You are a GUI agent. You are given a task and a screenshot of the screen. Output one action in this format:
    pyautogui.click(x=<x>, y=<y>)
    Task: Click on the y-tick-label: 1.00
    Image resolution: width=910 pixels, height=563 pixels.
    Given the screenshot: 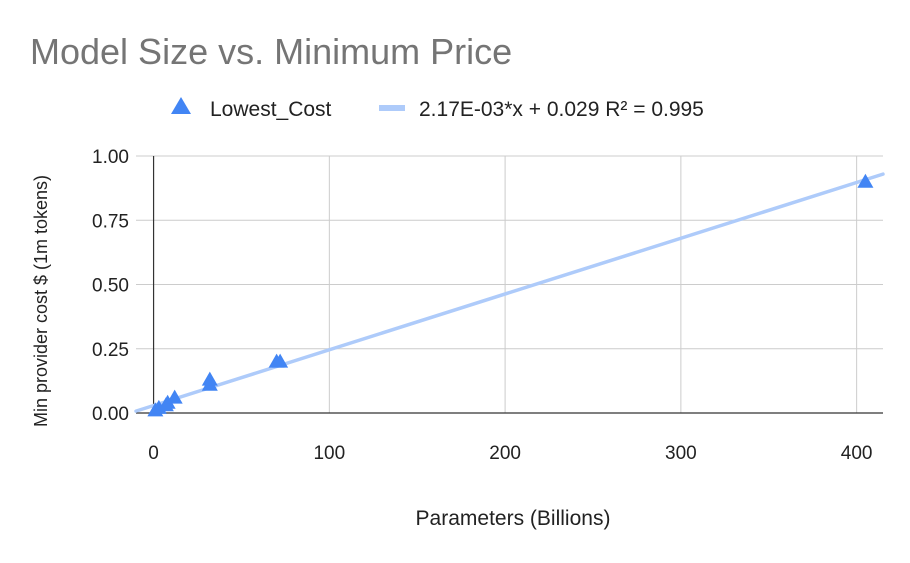 What is the action you would take?
    pyautogui.click(x=110, y=157)
    